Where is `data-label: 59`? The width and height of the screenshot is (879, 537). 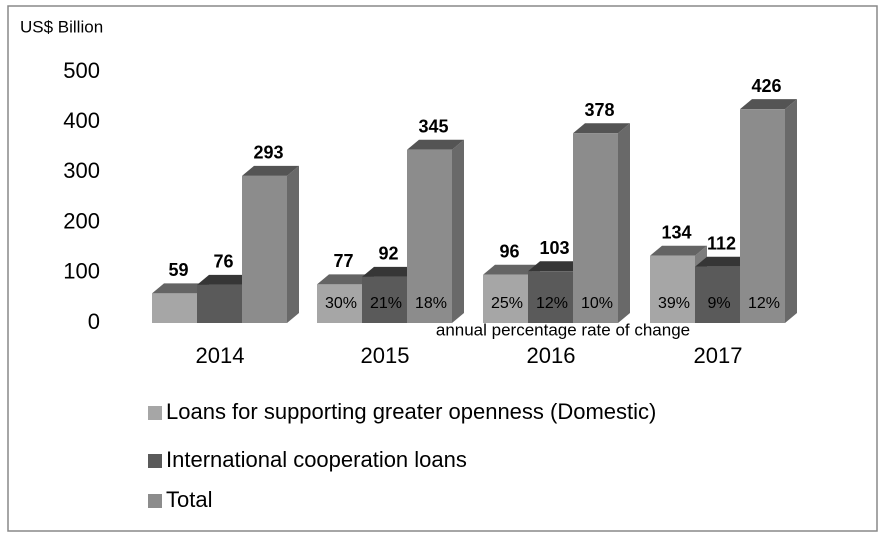 data-label: 59 is located at coordinates (178, 270).